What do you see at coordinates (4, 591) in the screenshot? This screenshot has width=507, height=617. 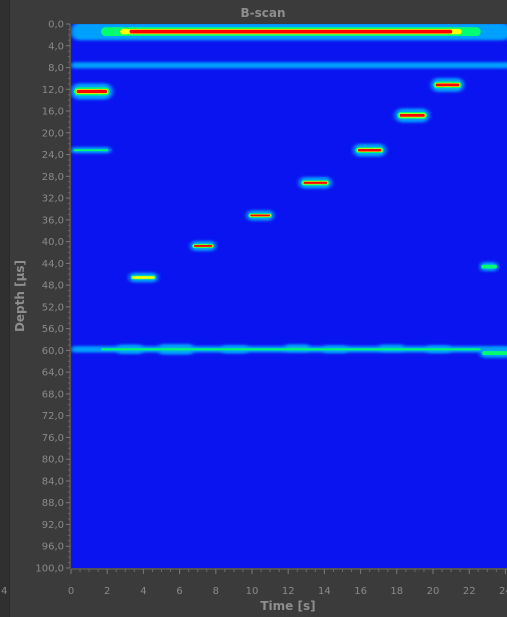 I see `edge-label: 4` at bounding box center [4, 591].